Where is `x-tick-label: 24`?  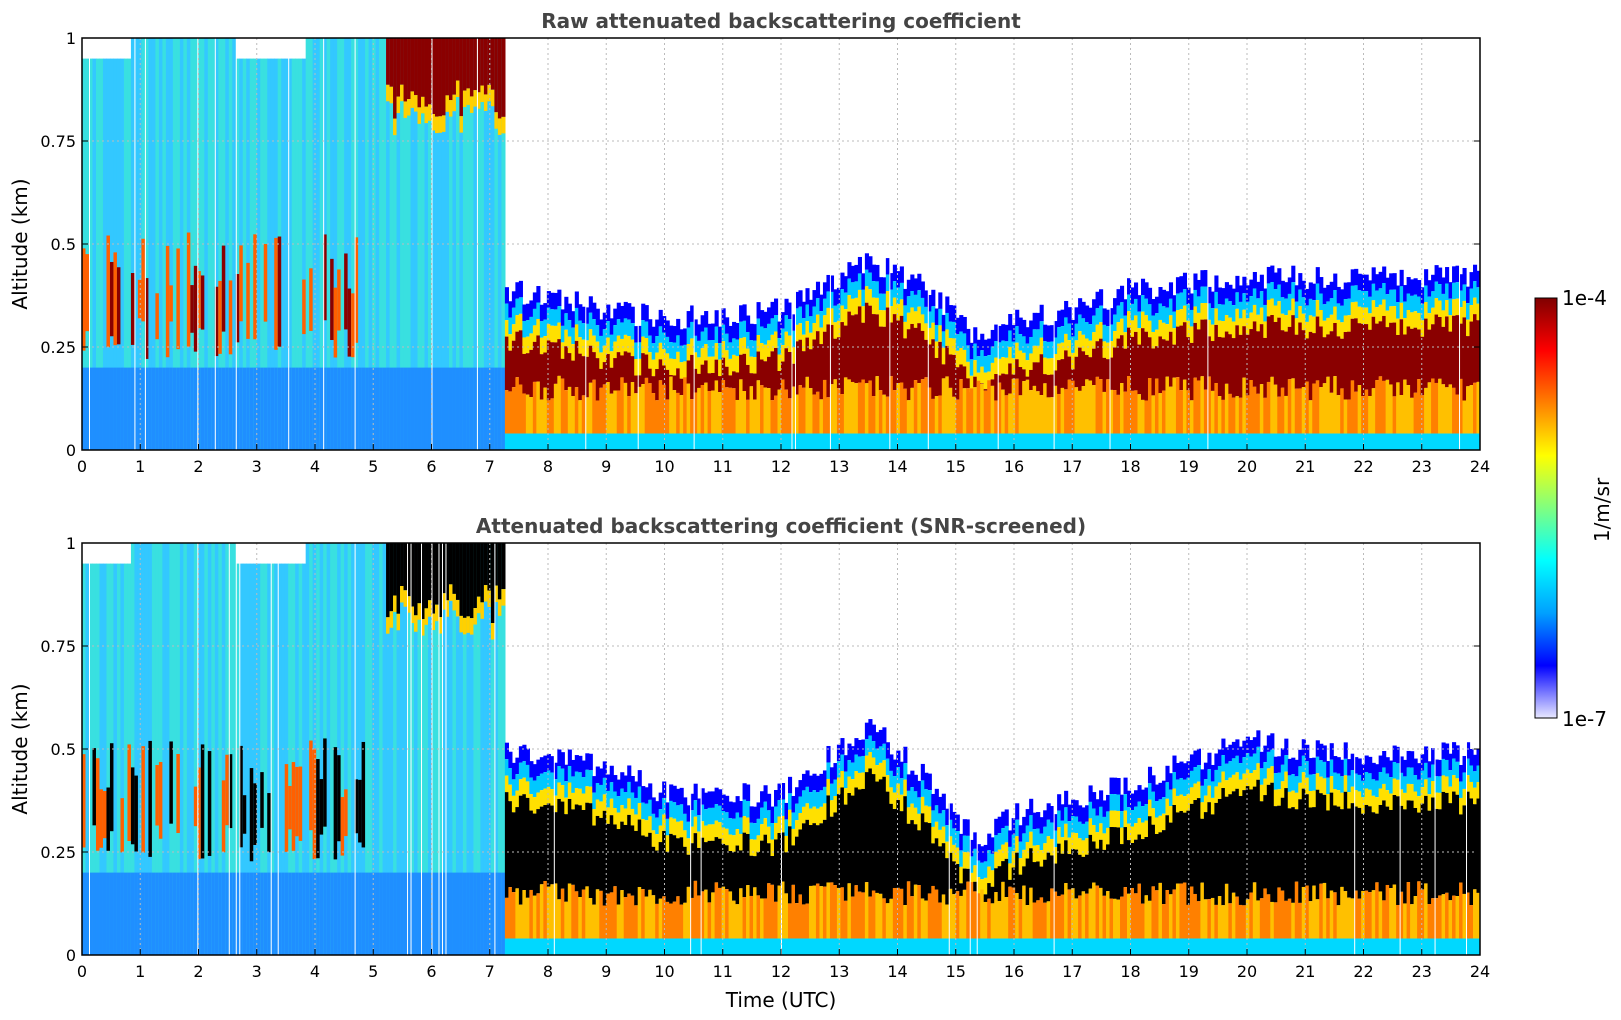
x-tick-label: 24 is located at coordinates (1480, 466).